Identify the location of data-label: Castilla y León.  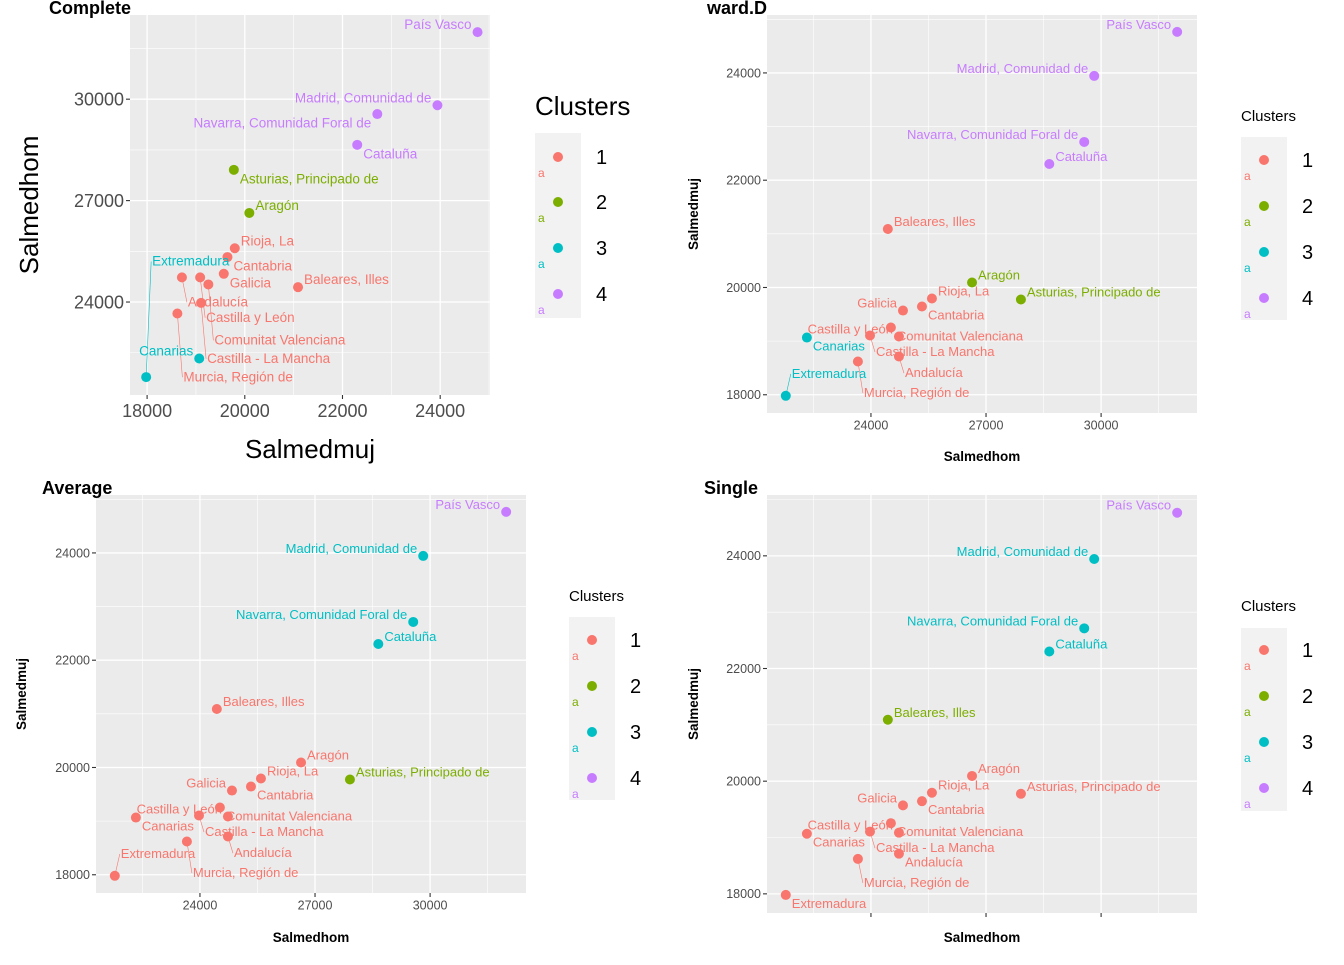
(850, 825).